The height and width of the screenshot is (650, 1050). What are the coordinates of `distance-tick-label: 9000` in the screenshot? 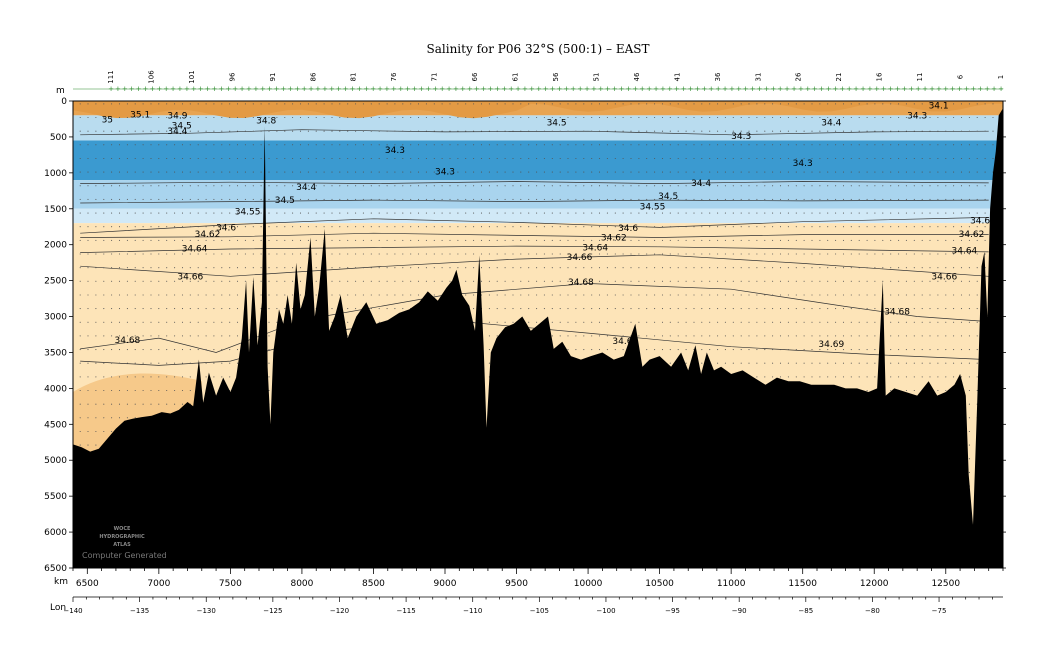 It's located at (445, 584).